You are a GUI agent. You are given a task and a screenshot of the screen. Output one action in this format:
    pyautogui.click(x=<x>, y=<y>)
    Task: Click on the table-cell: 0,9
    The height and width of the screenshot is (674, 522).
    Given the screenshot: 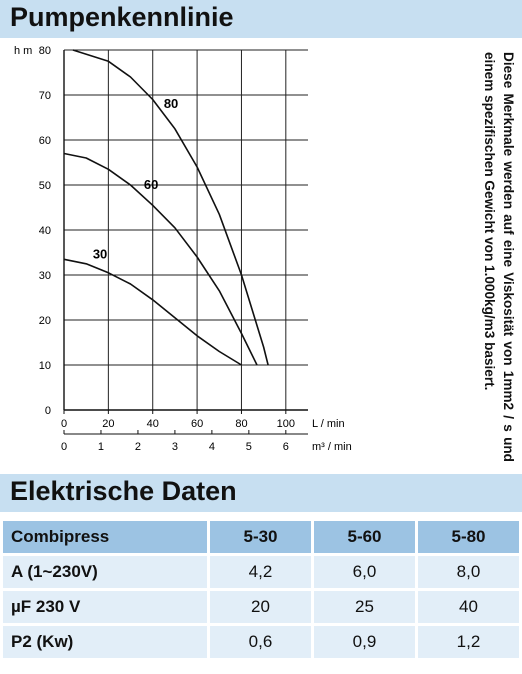 What is the action you would take?
    pyautogui.click(x=364, y=642)
    